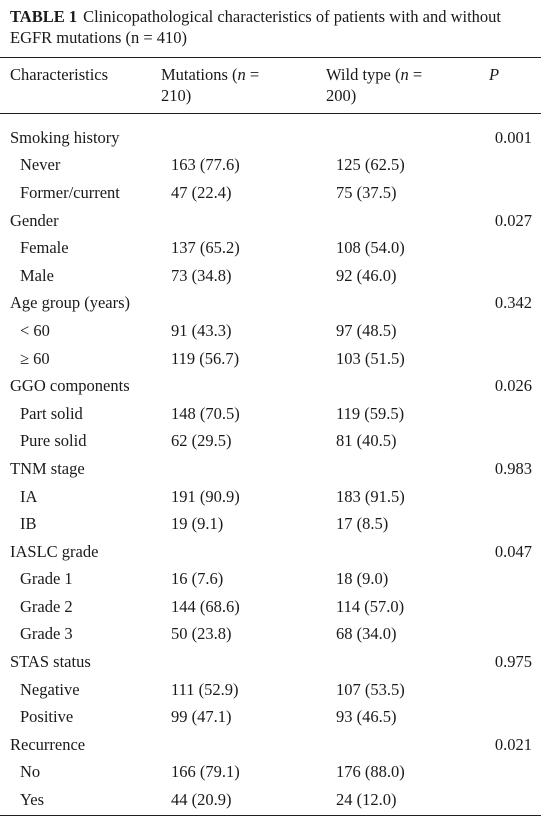 The image size is (541, 822). What do you see at coordinates (270, 524) in the screenshot?
I see `table-row-subcategory: IB 19 (9.1) 17 (8.5)` at bounding box center [270, 524].